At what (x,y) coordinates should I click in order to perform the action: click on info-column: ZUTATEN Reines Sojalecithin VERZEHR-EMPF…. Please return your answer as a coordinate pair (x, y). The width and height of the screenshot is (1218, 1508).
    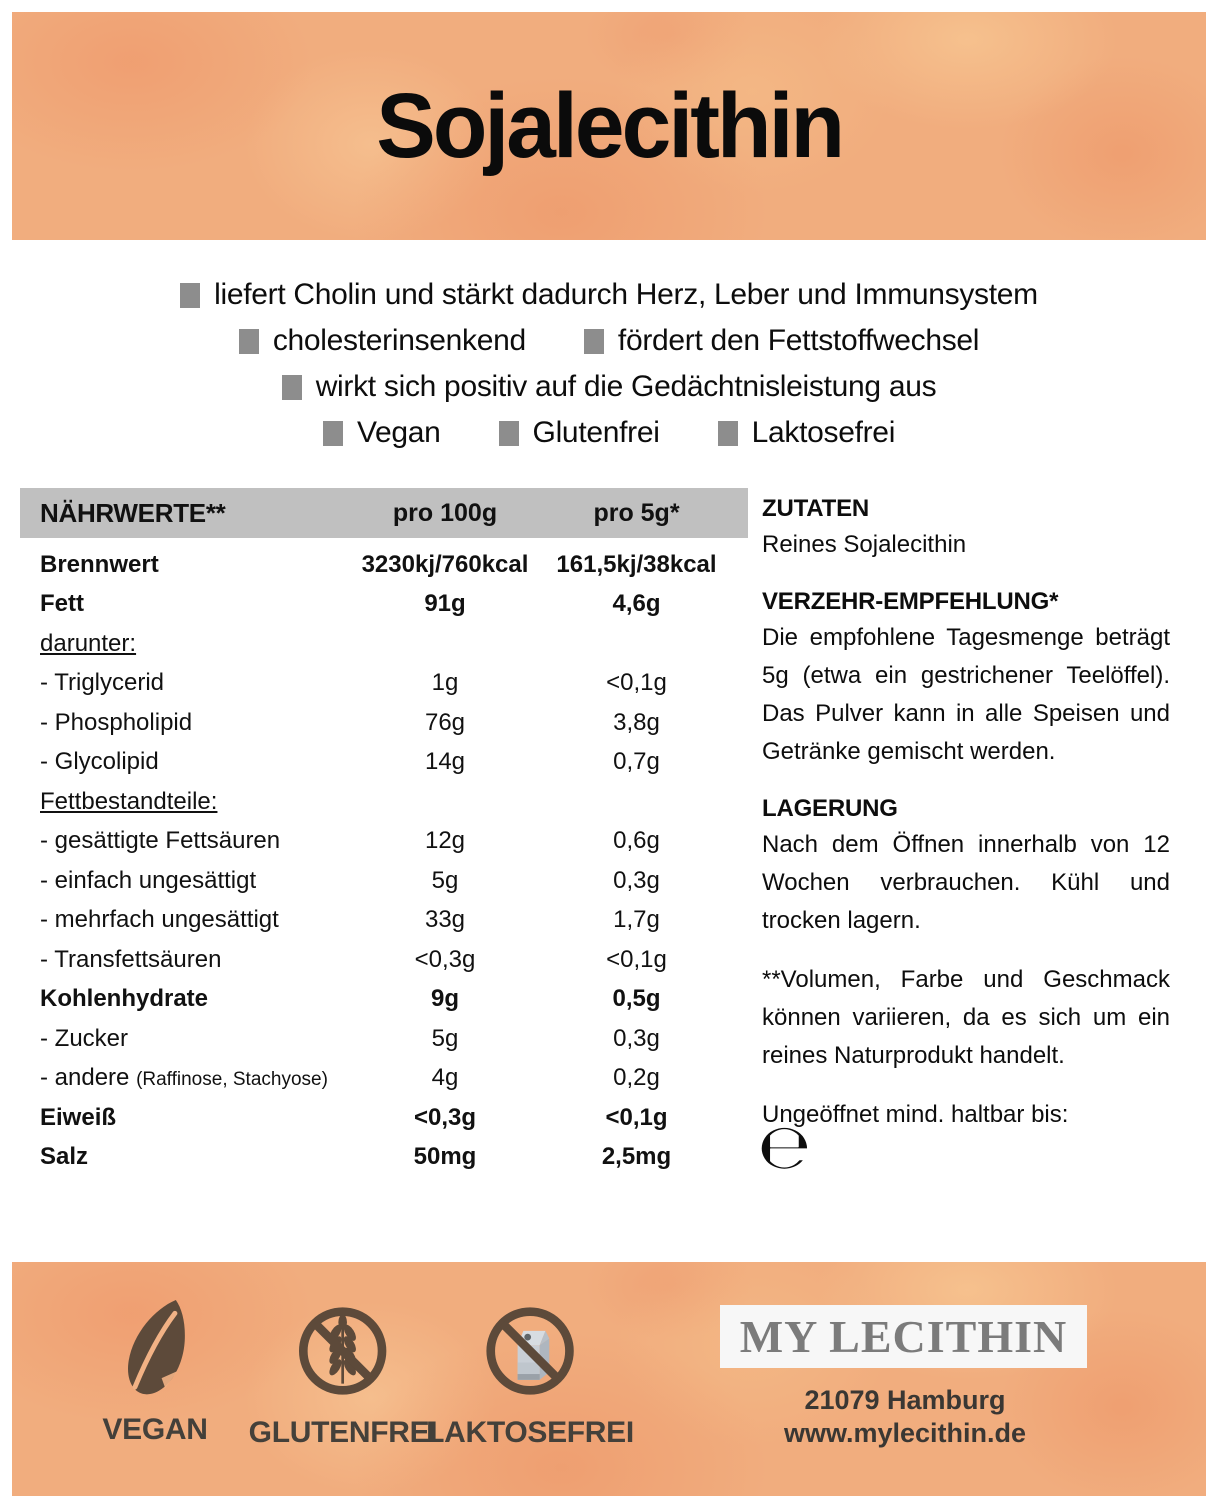
    Looking at the image, I should click on (966, 813).